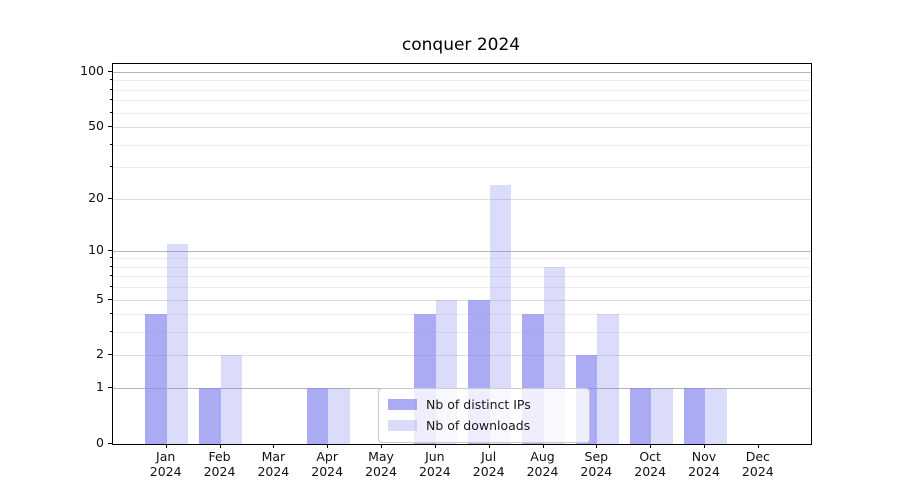 This screenshot has width=900, height=500. I want to click on y-tick-label: 0, so click(100, 442).